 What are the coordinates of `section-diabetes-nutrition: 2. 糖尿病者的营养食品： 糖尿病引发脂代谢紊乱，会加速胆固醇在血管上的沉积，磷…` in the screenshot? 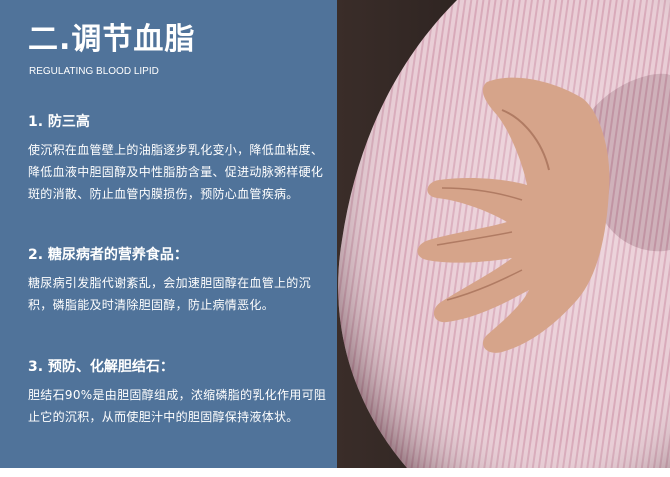 It's located at (178, 280).